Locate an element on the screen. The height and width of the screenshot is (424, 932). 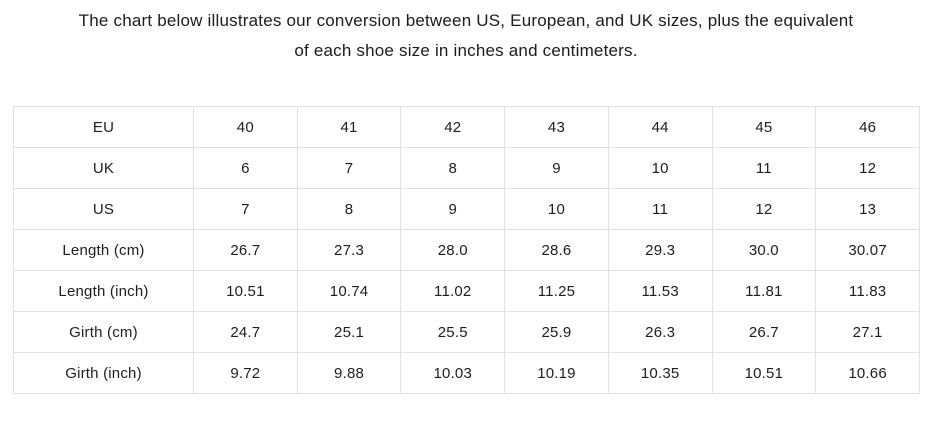
table-cell: 28.0 is located at coordinates (453, 250).